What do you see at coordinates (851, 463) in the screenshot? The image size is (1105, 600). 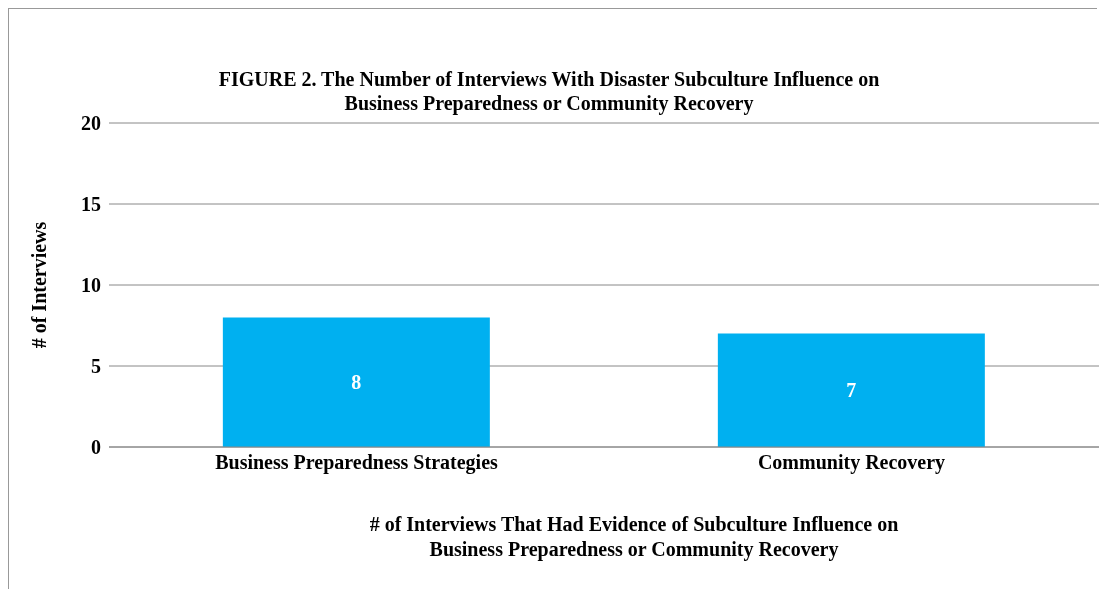 I see `x-tick-label: Community Recovery` at bounding box center [851, 463].